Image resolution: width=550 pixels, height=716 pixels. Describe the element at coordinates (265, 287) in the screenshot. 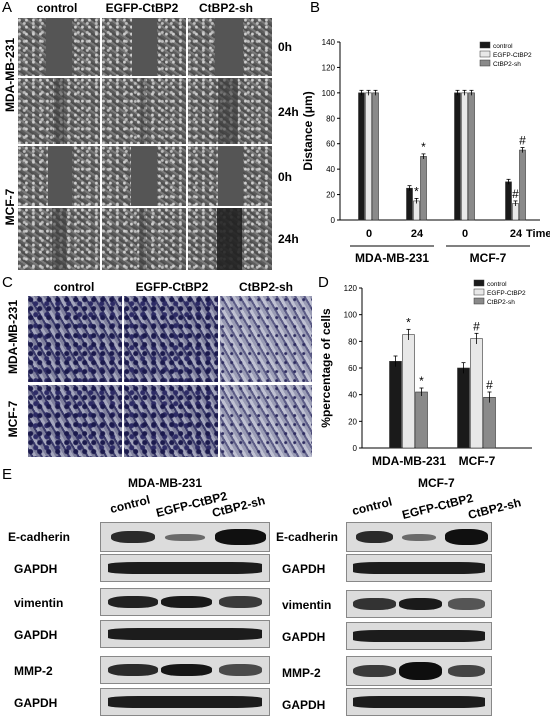

I see `c-col-sh: CtBP2-sh` at that location.